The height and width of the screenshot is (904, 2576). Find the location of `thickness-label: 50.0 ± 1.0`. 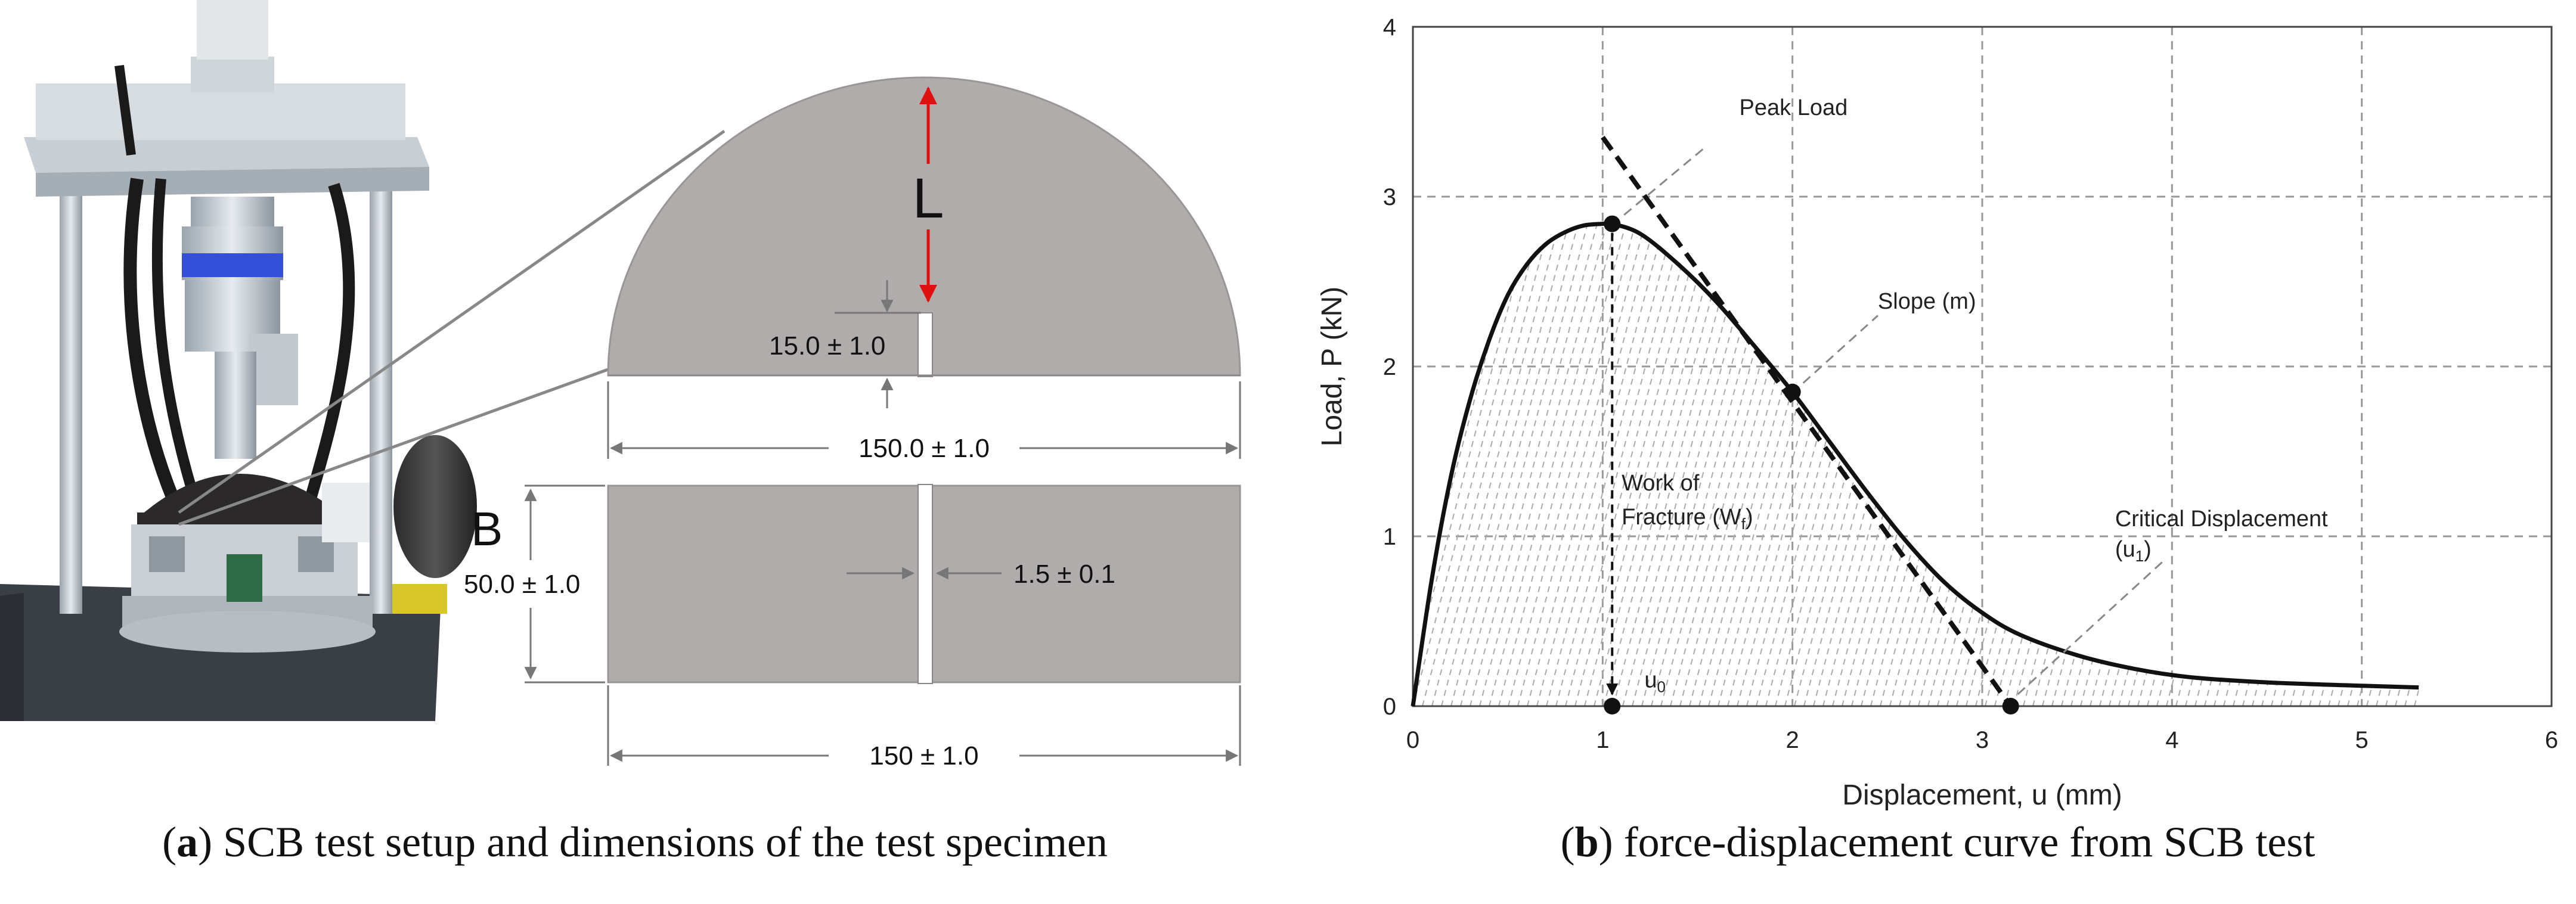

thickness-label: 50.0 ± 1.0 is located at coordinates (522, 584).